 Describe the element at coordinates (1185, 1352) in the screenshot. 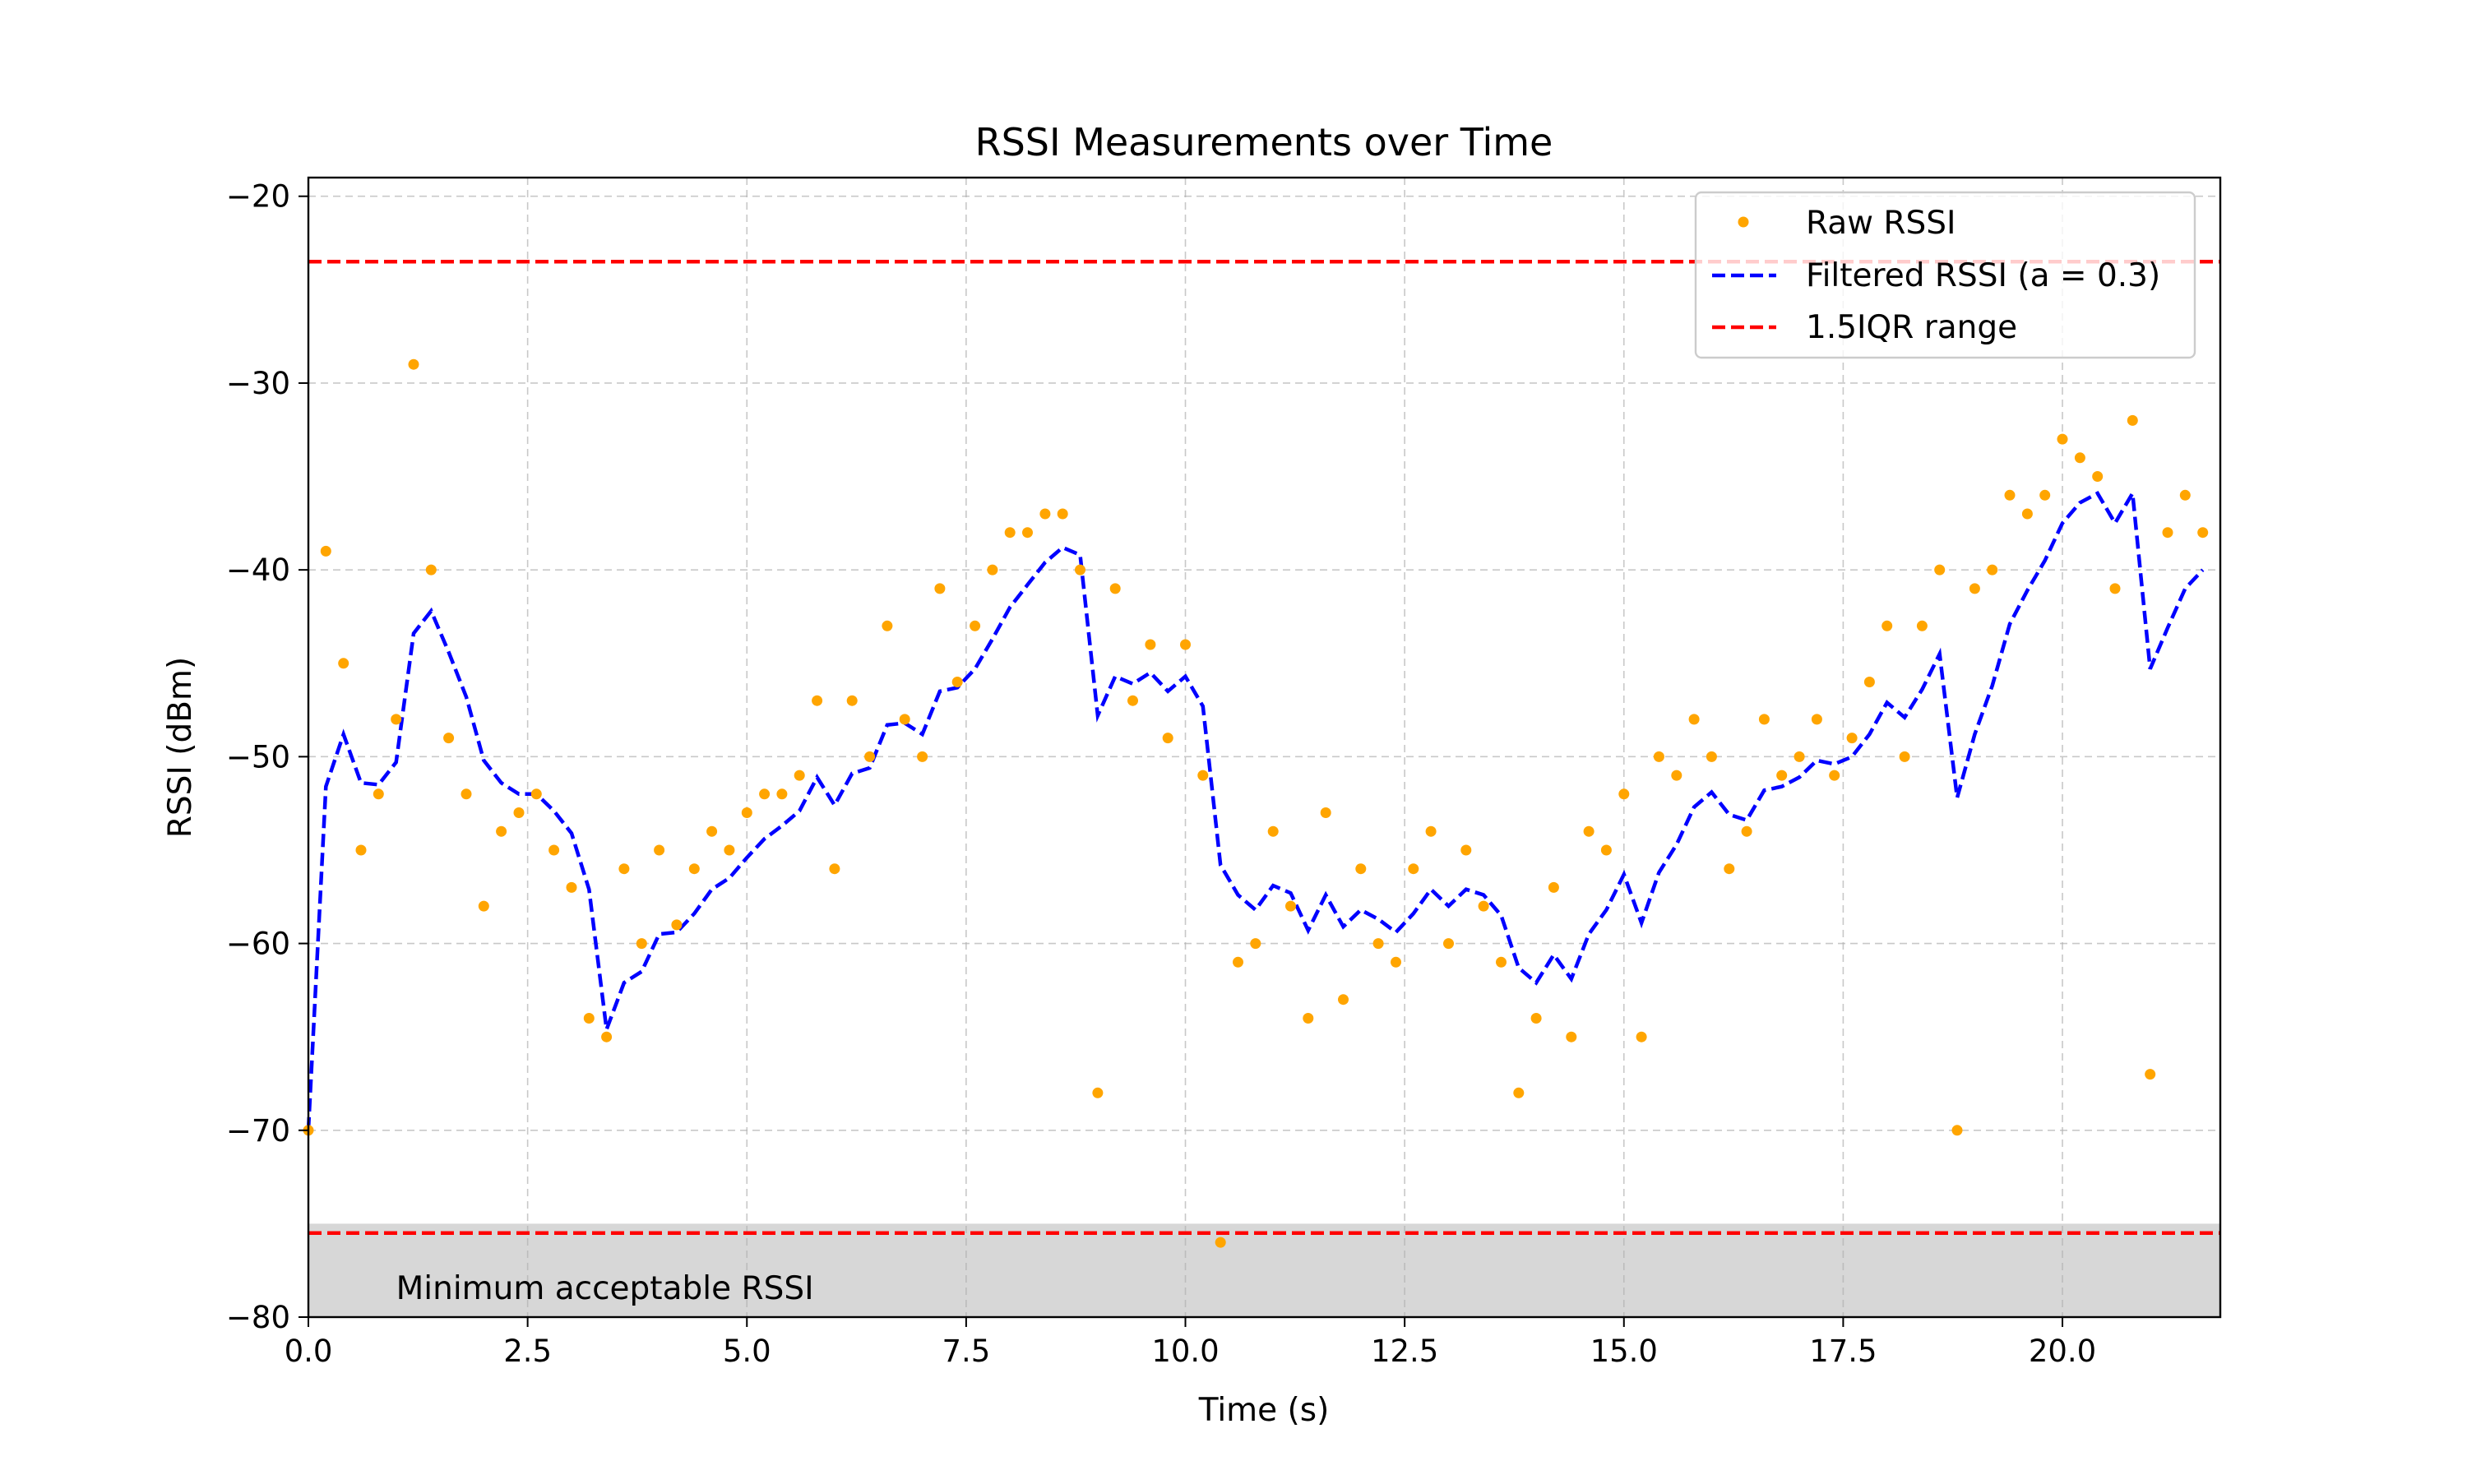

I see `x-tick-label: 10.0` at that location.